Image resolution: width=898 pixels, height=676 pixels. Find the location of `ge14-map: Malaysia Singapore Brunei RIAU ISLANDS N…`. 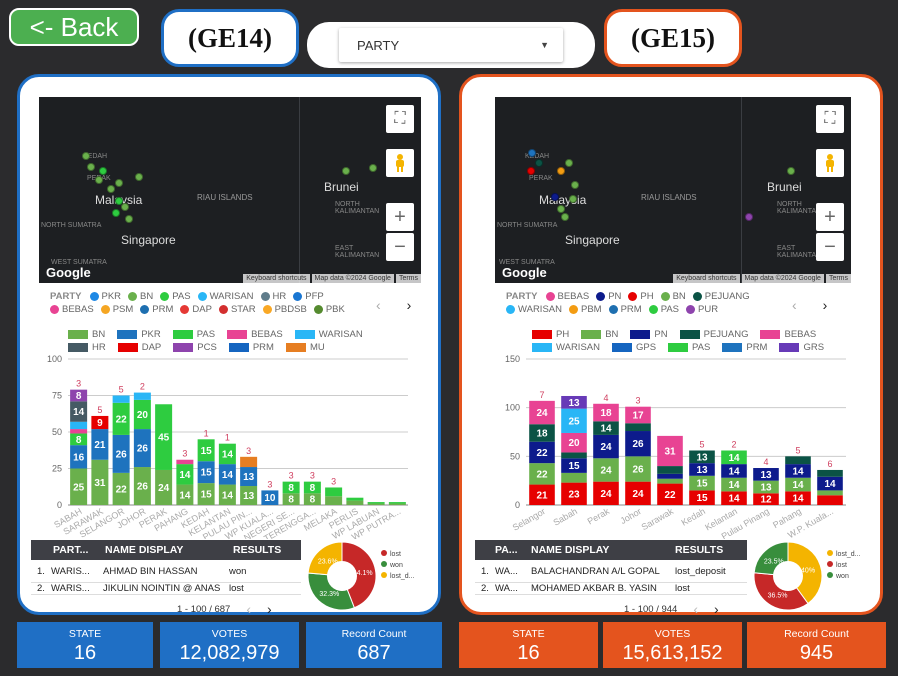

ge14-map: Malaysia Singapore Brunei RIAU ISLANDS N… is located at coordinates (230, 190).